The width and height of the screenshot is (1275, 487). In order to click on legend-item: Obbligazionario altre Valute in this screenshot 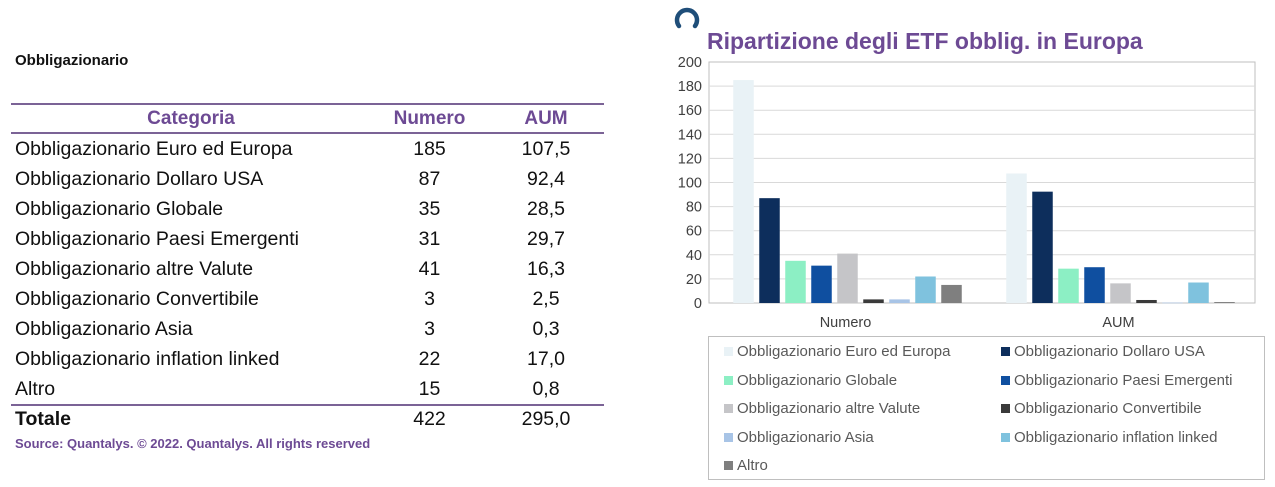, I will do `click(822, 408)`.